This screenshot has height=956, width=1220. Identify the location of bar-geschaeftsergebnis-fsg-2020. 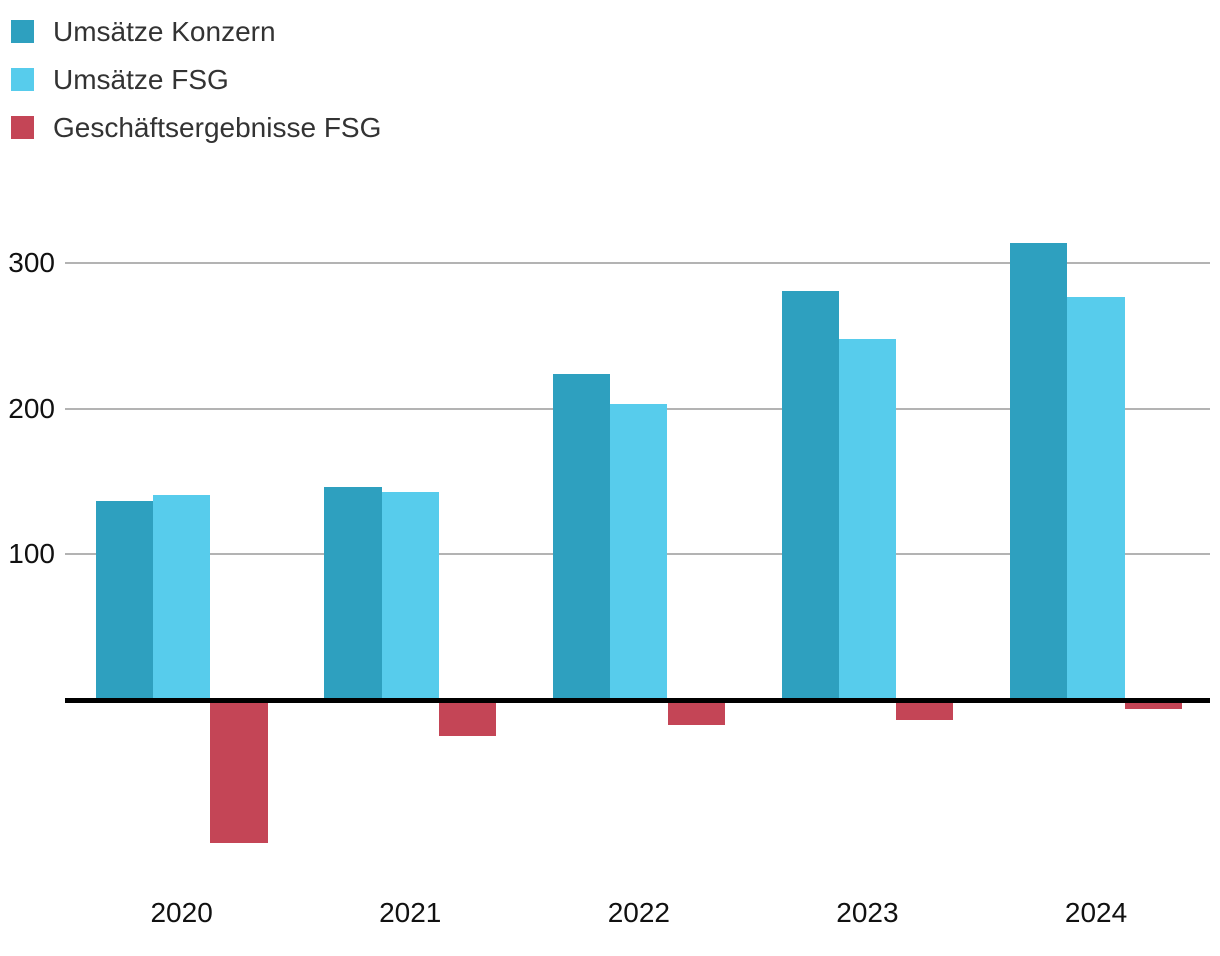
(239, 771).